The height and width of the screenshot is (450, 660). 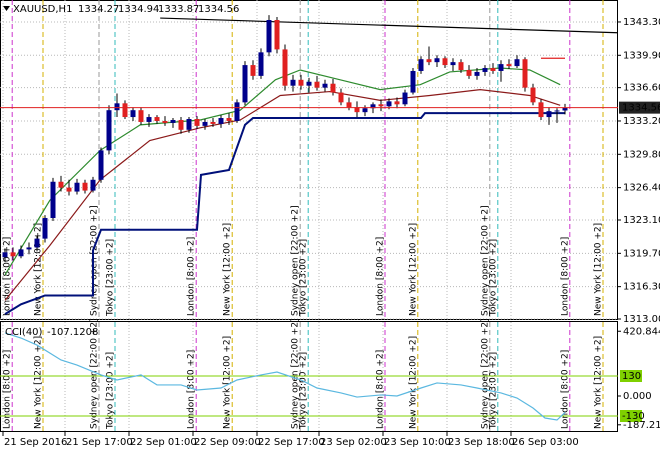 I want to click on y-tick-label: 1339.90, so click(x=641, y=55).